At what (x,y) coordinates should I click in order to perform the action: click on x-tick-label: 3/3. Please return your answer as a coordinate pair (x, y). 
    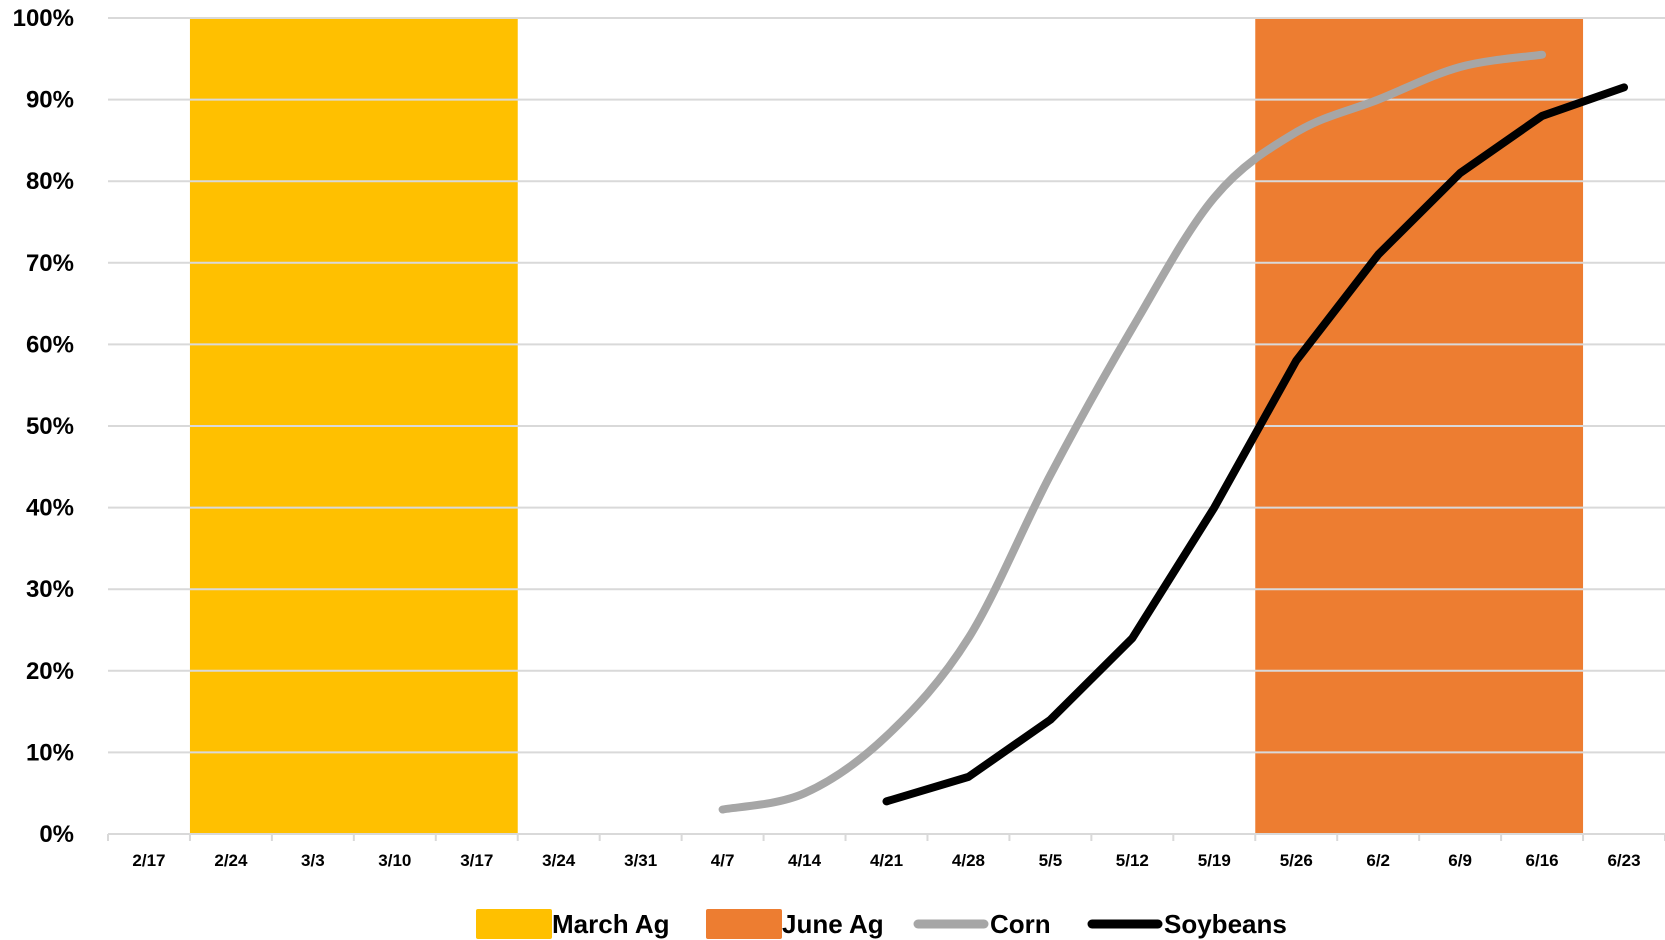
    Looking at the image, I should click on (313, 860).